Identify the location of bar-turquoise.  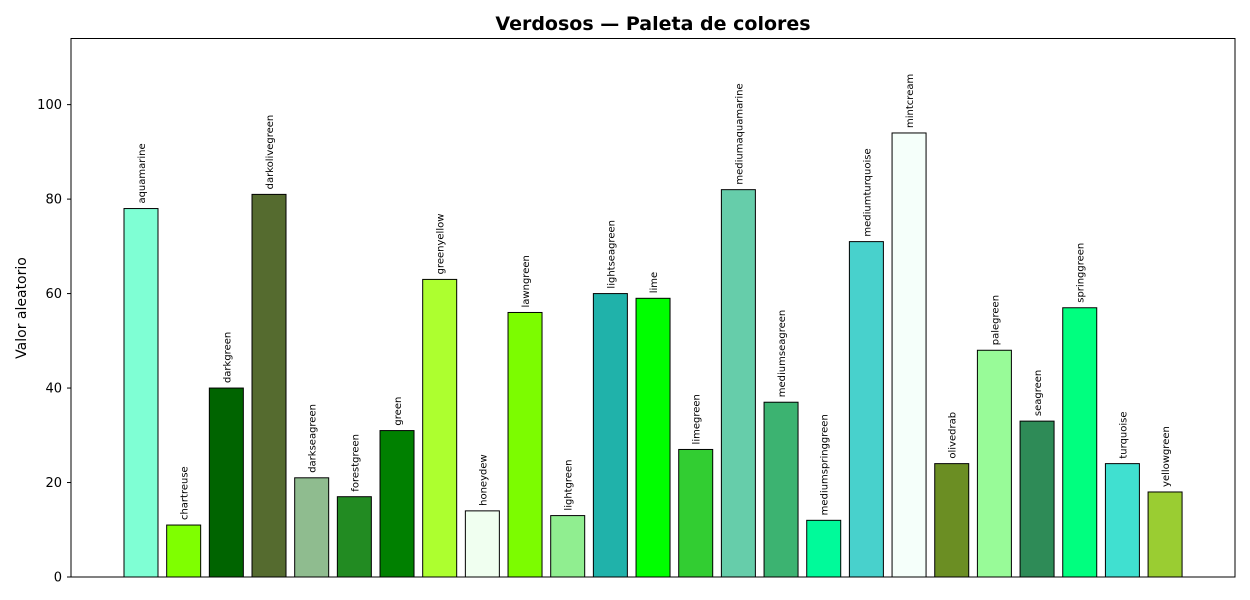
(1122, 520).